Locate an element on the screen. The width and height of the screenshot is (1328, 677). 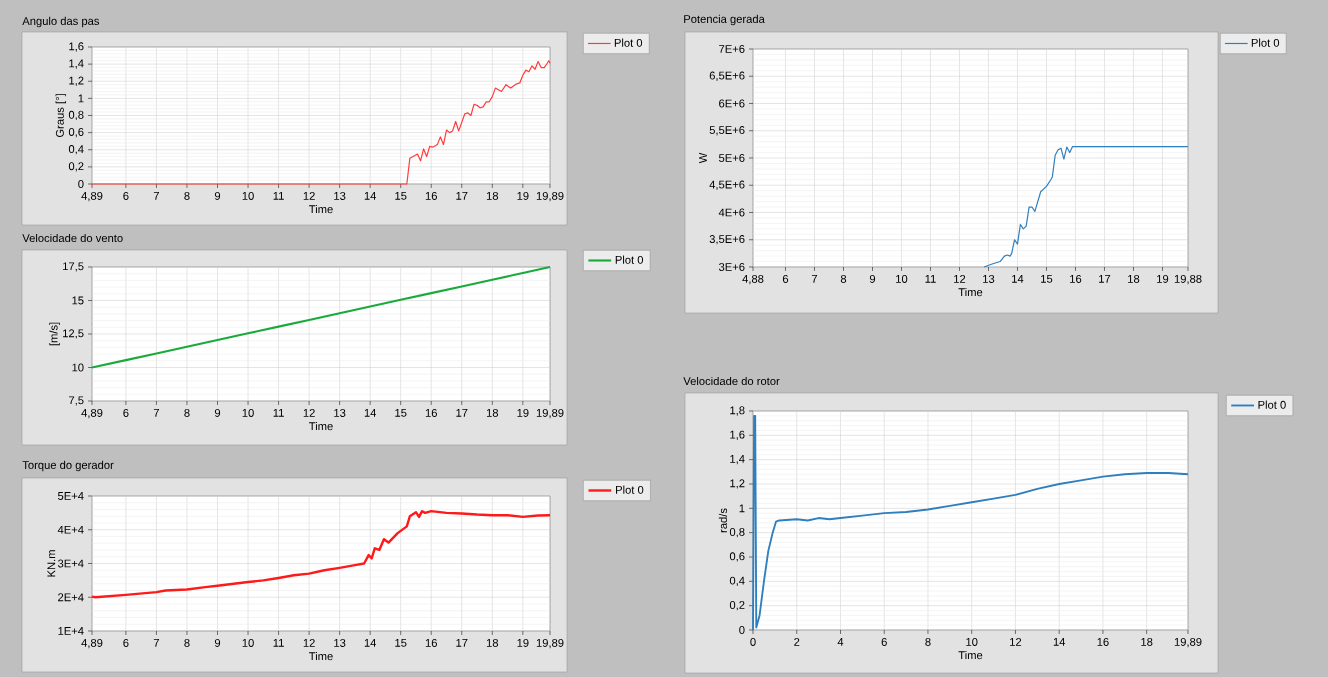
y-tick-label: 3E+6 is located at coordinates (731, 267).